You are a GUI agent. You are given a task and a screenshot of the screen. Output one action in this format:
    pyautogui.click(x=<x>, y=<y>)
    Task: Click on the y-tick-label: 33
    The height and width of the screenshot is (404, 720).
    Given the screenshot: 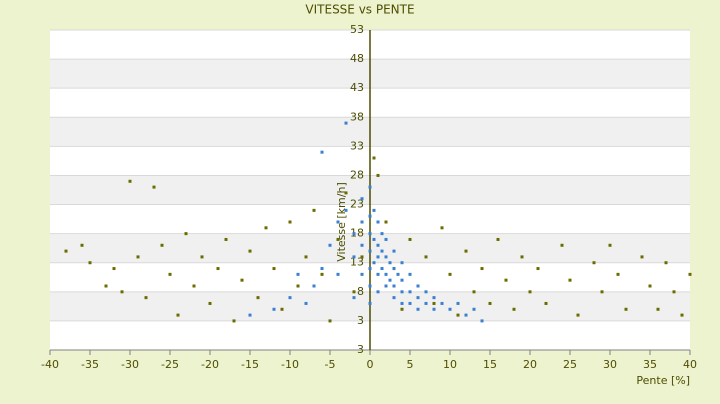 What is the action you would take?
    pyautogui.click(x=357, y=145)
    